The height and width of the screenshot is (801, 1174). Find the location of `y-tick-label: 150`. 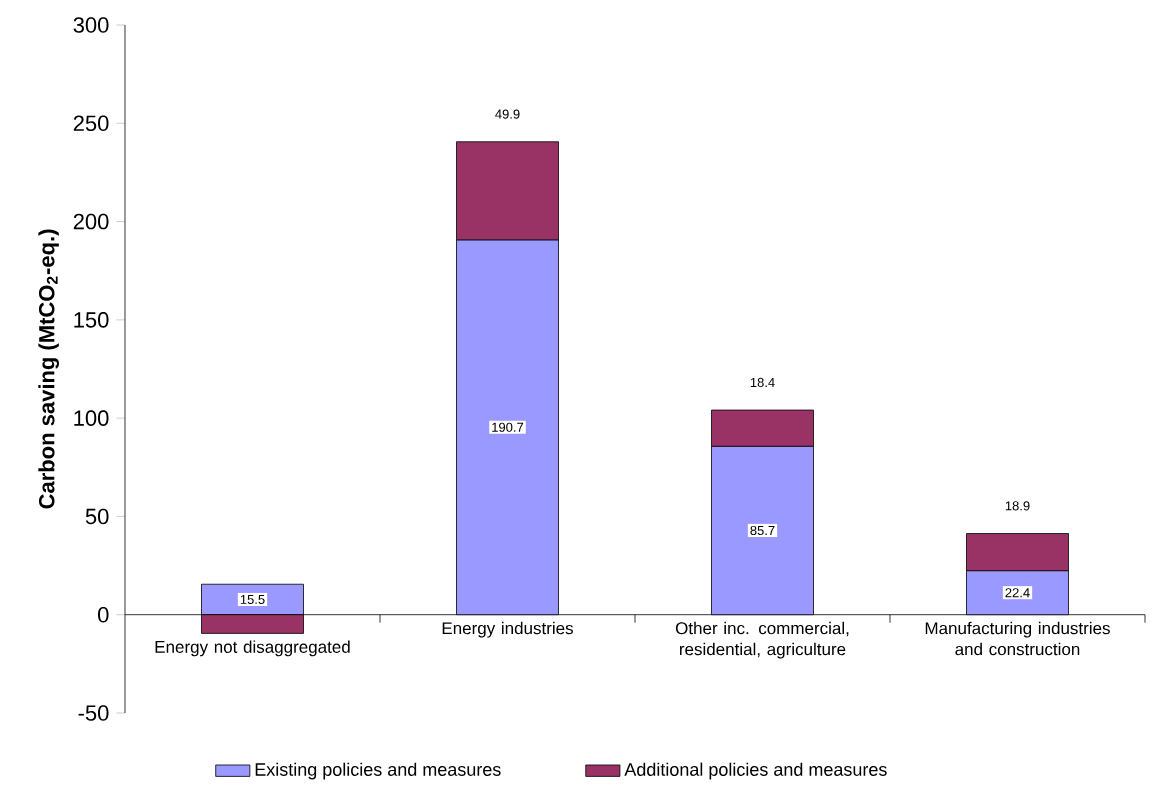

y-tick-label: 150 is located at coordinates (91, 320).